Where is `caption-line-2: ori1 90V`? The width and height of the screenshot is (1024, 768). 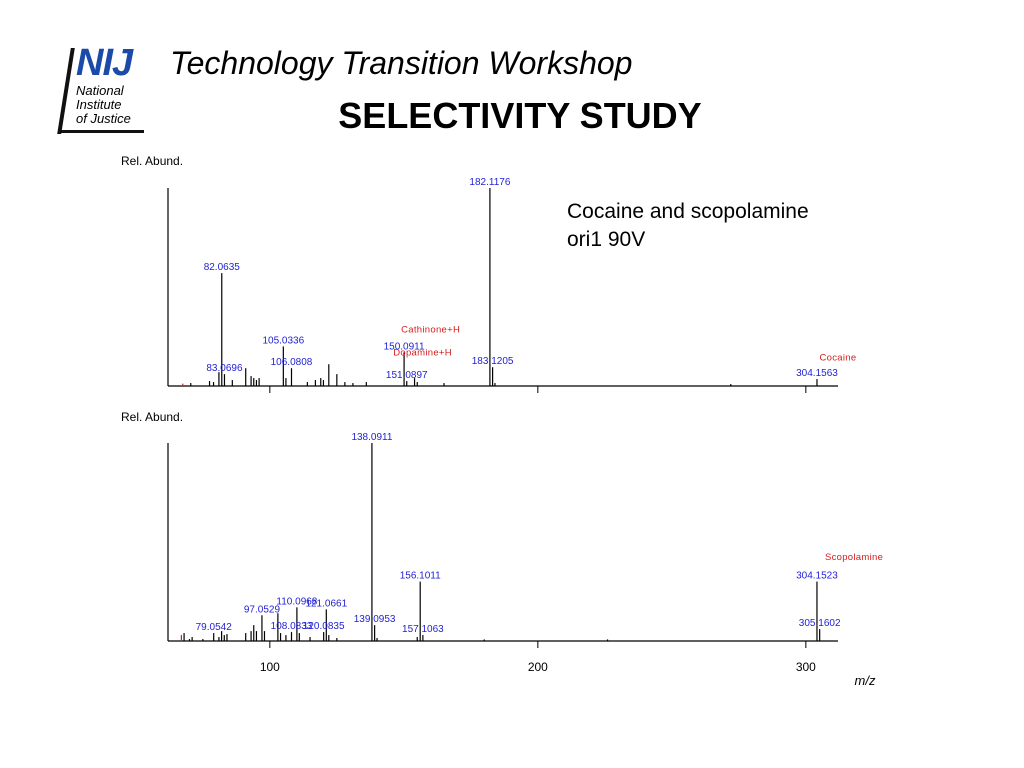
caption-line-2: ori1 90V is located at coordinates (606, 239).